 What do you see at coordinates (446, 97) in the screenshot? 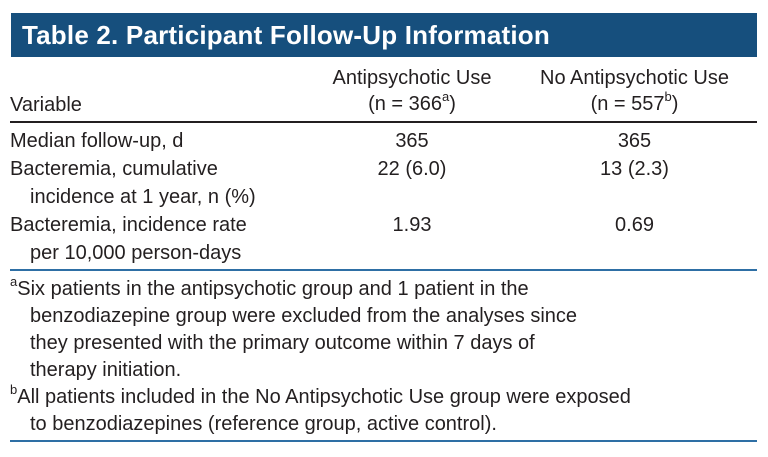
I see `footnote-ref-a: a` at bounding box center [446, 97].